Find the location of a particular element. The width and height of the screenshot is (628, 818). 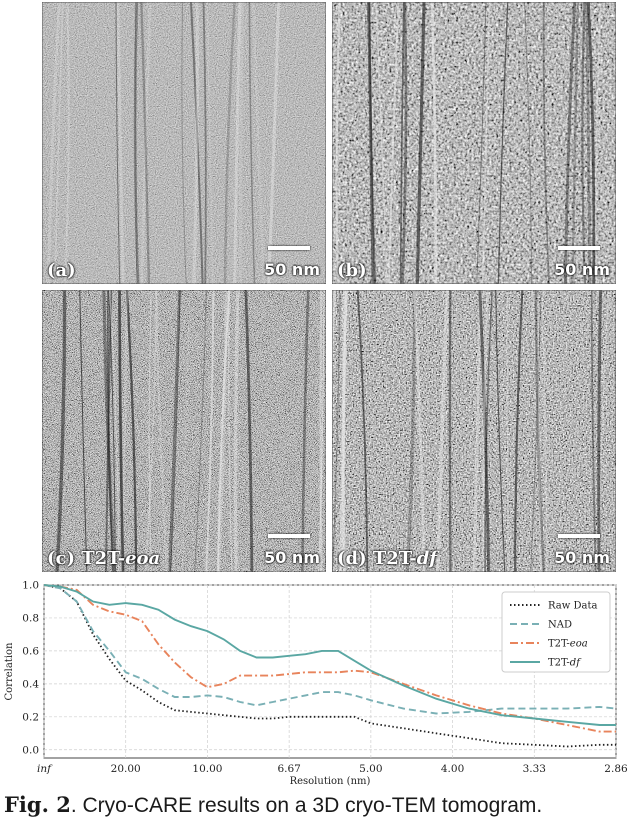

x-tick-label: 5.00 is located at coordinates (370, 769).